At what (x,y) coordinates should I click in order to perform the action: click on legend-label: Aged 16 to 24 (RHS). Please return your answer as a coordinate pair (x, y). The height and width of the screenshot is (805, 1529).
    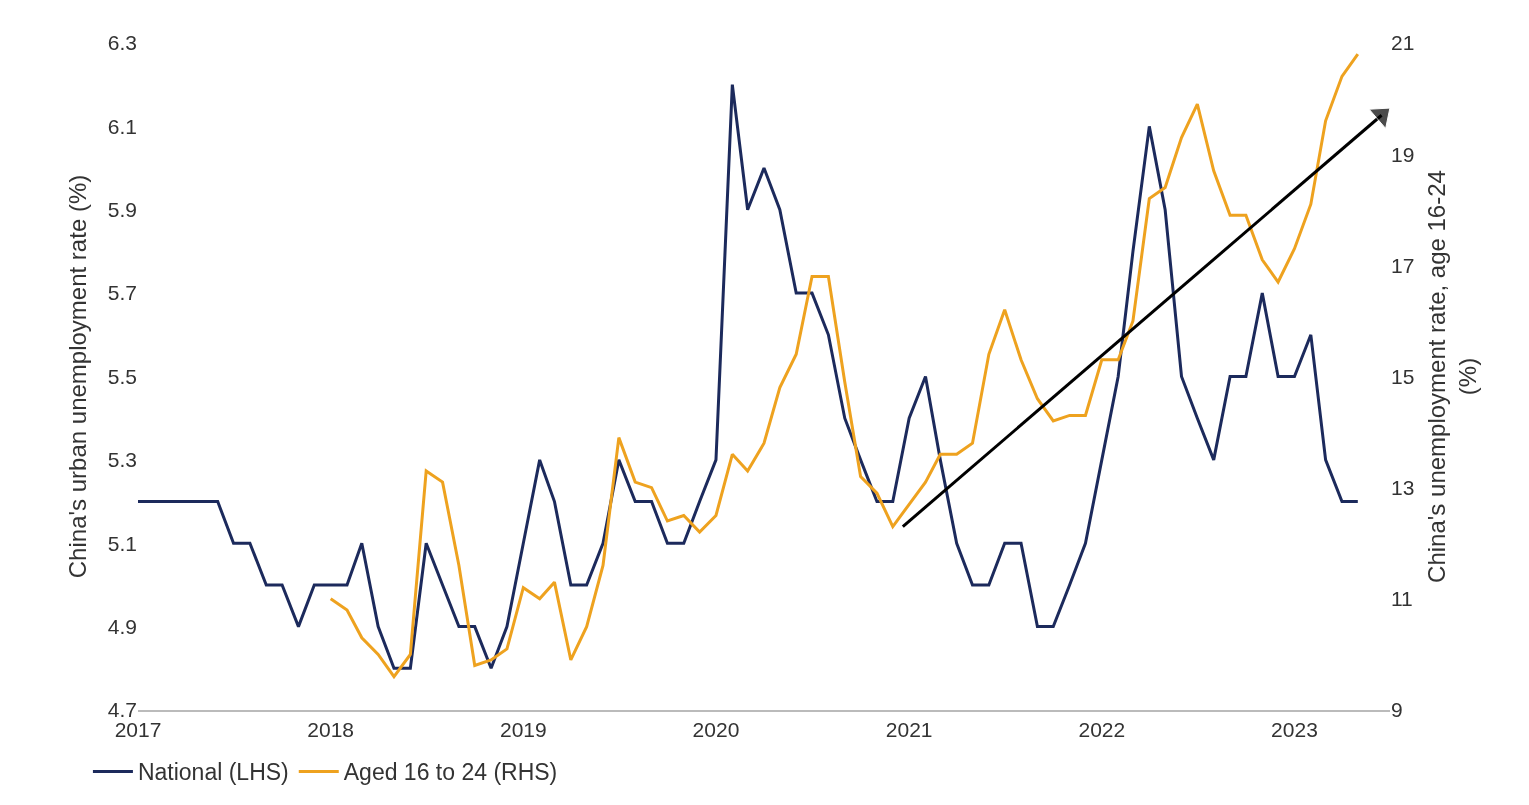
    Looking at the image, I should click on (450, 772).